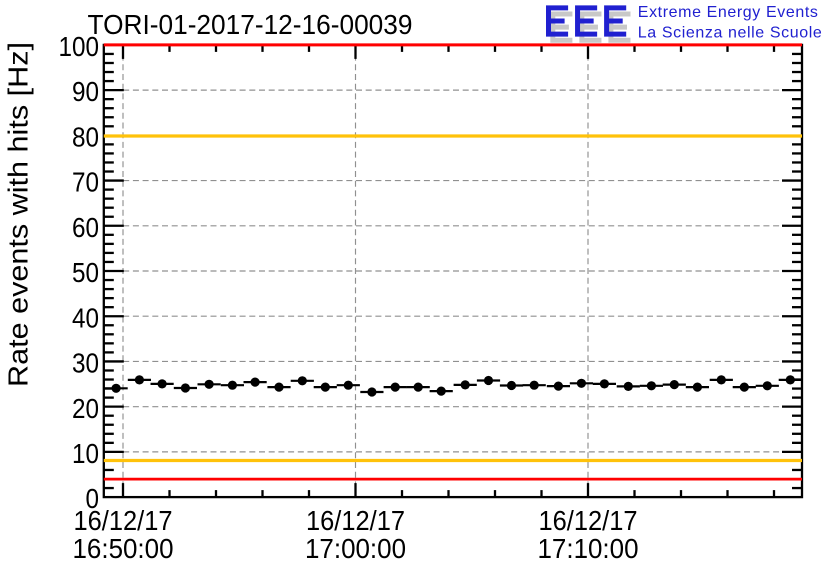  Describe the element at coordinates (79, 46) in the screenshot. I see `svg-text: 100` at that location.